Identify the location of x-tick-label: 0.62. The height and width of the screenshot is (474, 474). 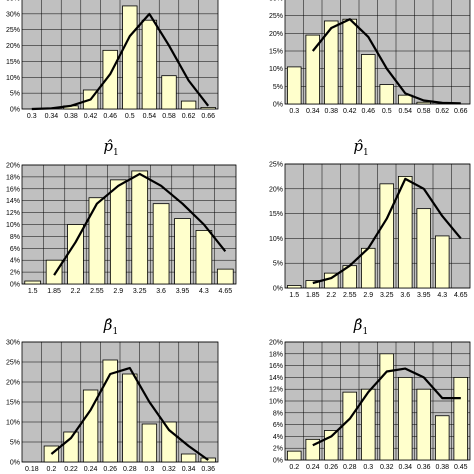
(189, 116).